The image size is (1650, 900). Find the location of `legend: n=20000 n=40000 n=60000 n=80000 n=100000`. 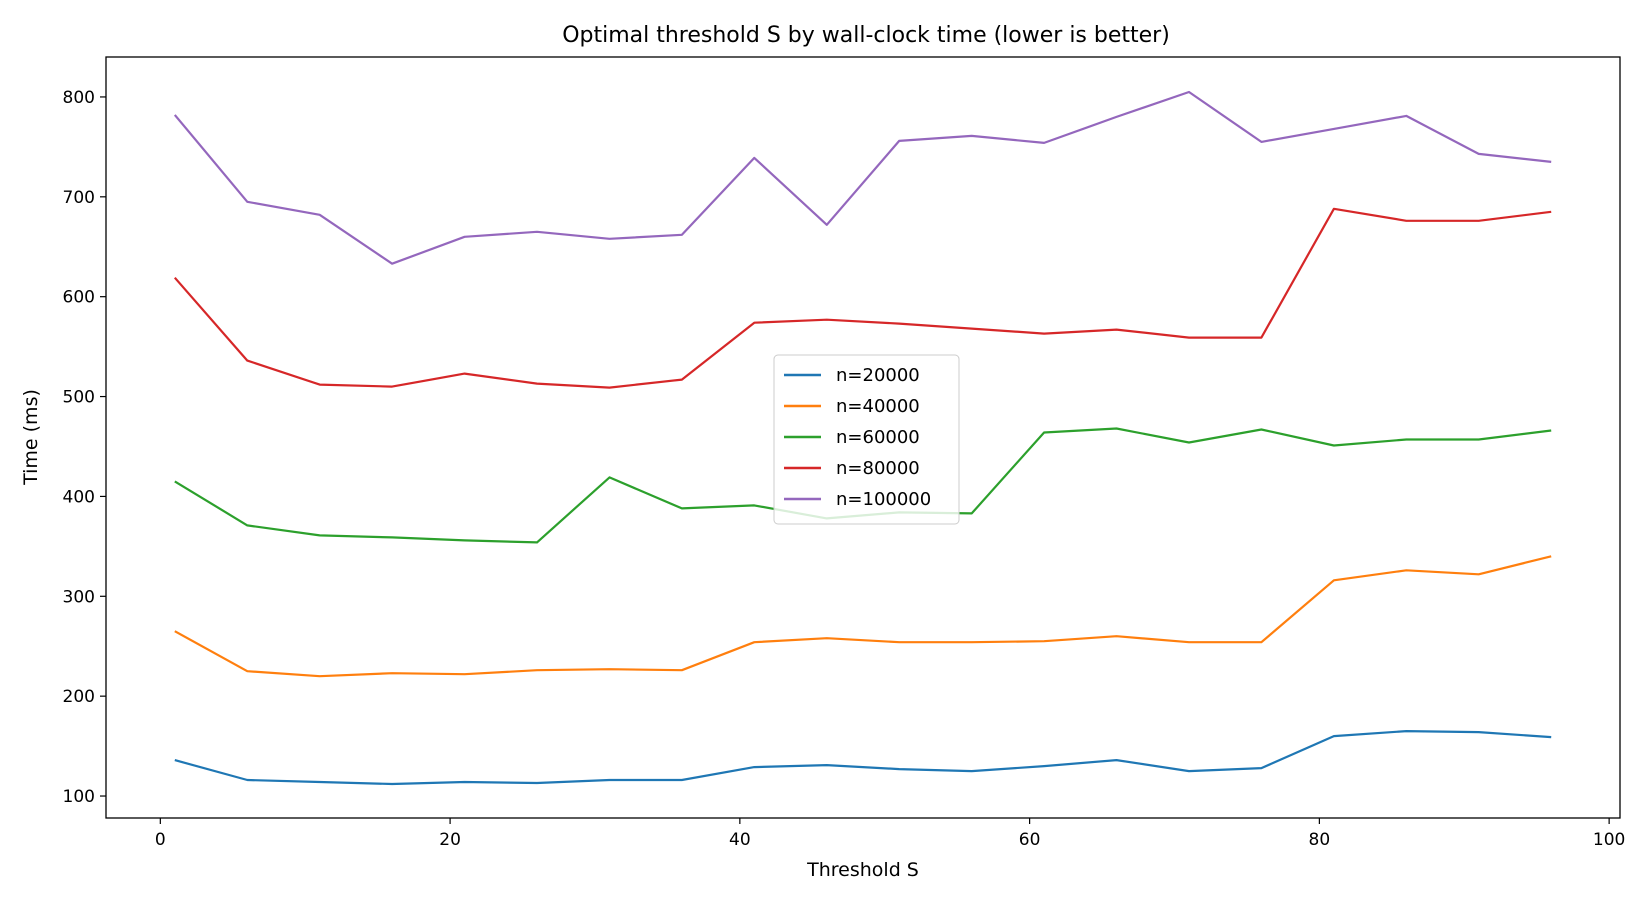

legend: n=20000 n=40000 n=60000 n=80000 n=100000 is located at coordinates (866, 439).